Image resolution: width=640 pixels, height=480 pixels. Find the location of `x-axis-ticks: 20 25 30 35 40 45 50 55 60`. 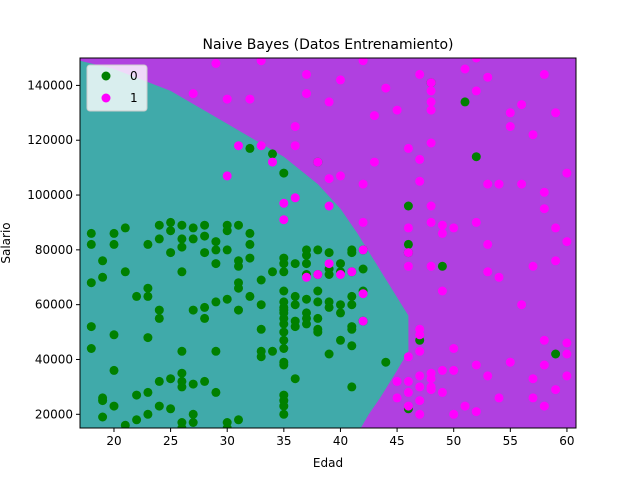

x-axis-ticks: 20 25 30 35 40 45 50 55 60 is located at coordinates (340, 438).